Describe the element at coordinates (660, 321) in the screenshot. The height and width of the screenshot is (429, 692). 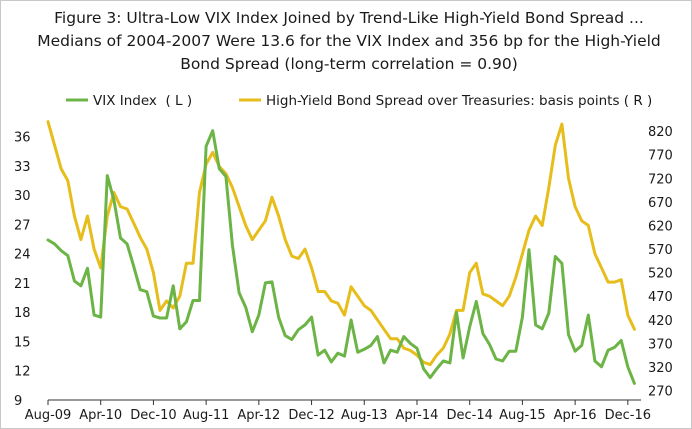
I see `y-right-tick-label: 420` at that location.